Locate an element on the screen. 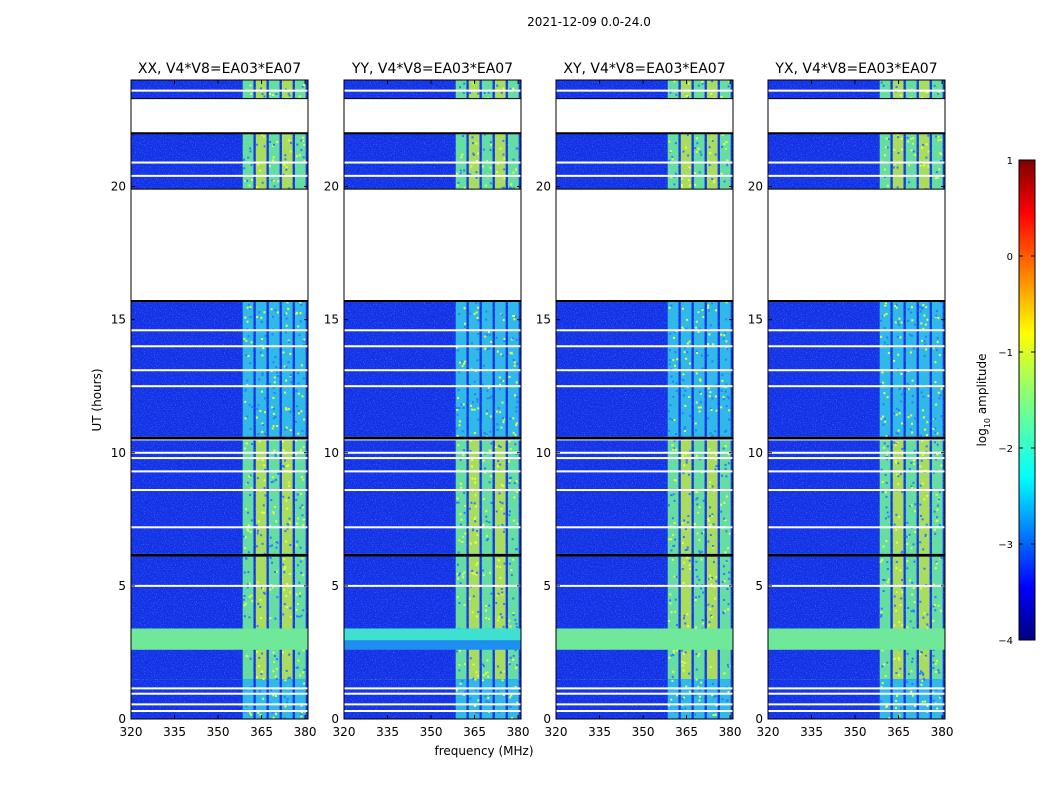  y-axis-label: UT (hours) is located at coordinates (97, 399).